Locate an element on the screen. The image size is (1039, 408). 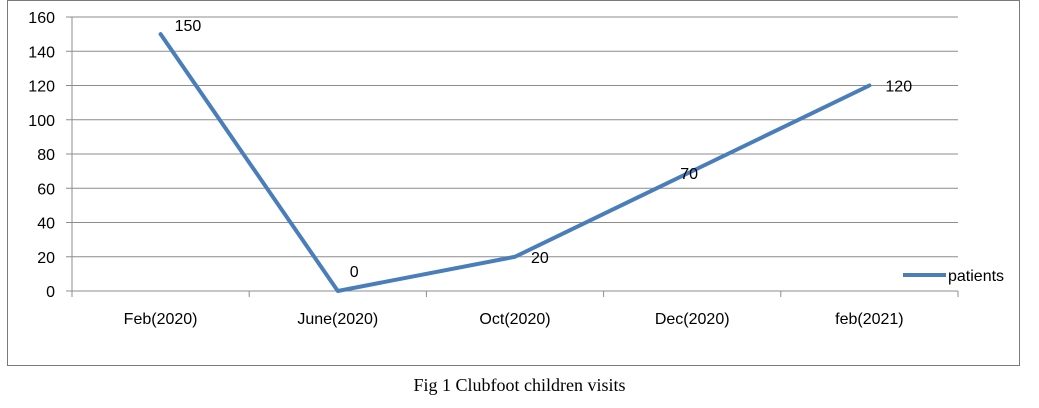
y-tick-labels: 0 20 40 60 80 100 120 140 160 is located at coordinates (41, 155).